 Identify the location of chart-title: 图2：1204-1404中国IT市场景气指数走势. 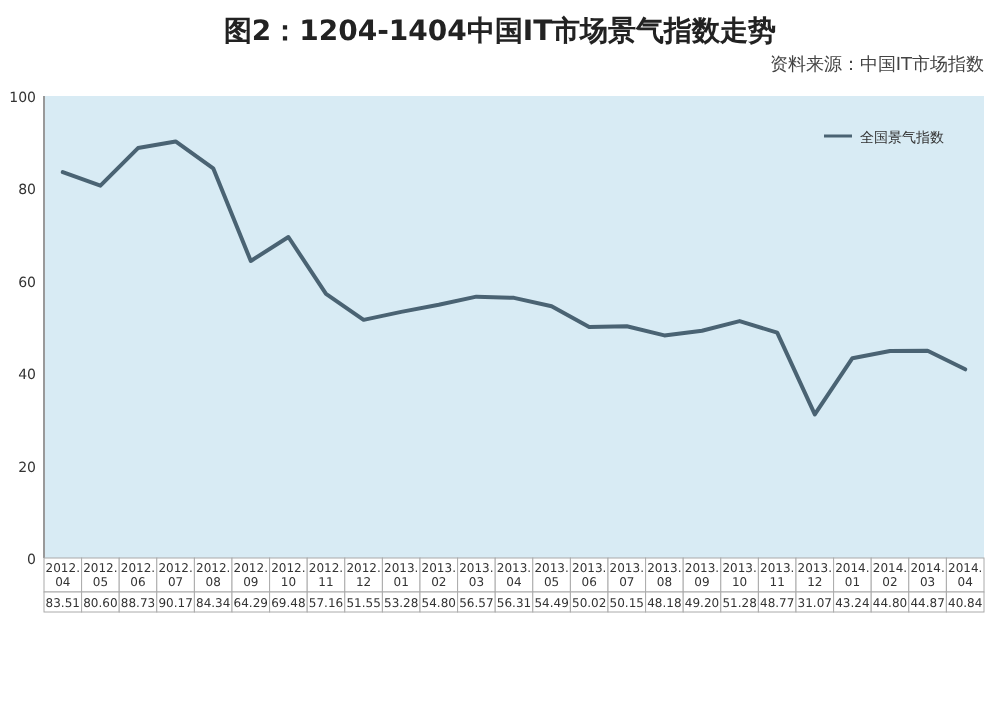
(500, 31).